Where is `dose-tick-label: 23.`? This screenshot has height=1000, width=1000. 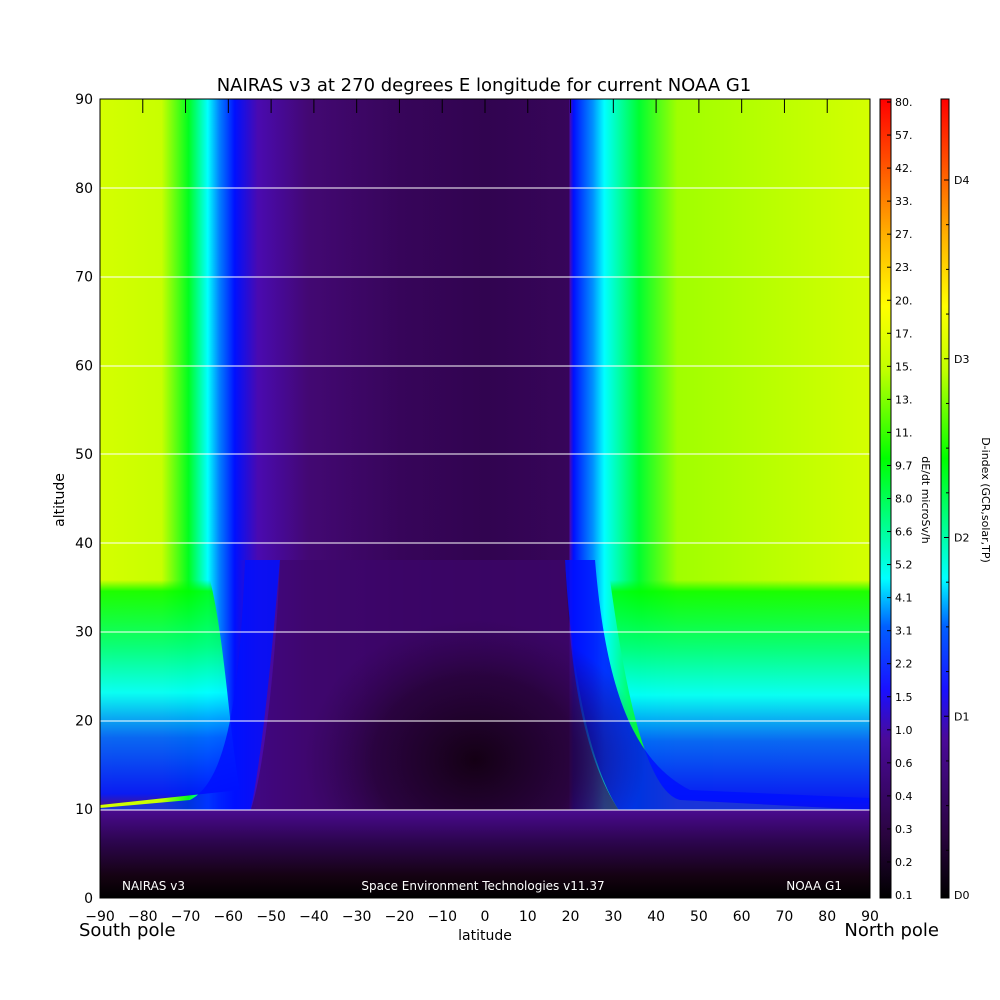
dose-tick-label: 23. is located at coordinates (904, 267).